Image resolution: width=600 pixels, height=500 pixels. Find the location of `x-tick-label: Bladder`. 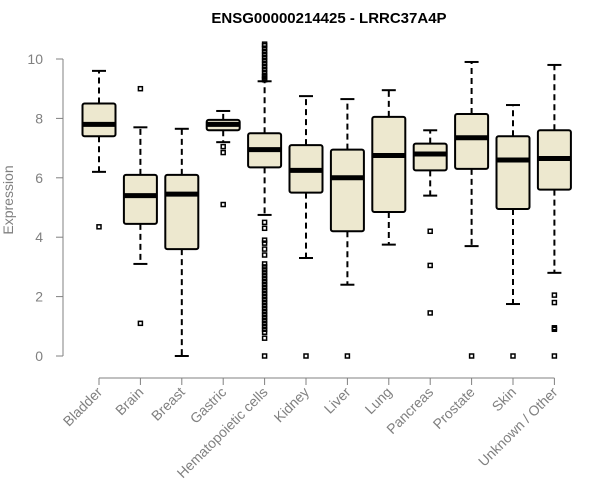

x-tick-label: Bladder is located at coordinates (83, 407).